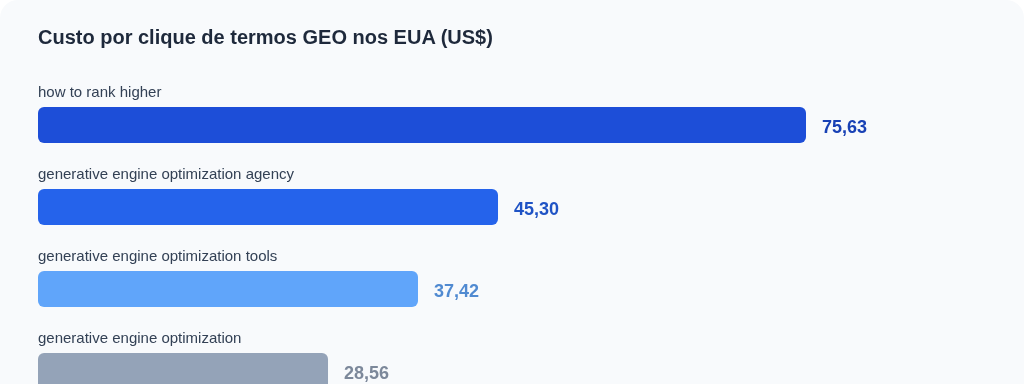  I want to click on data-label: 45,30, so click(537, 209).